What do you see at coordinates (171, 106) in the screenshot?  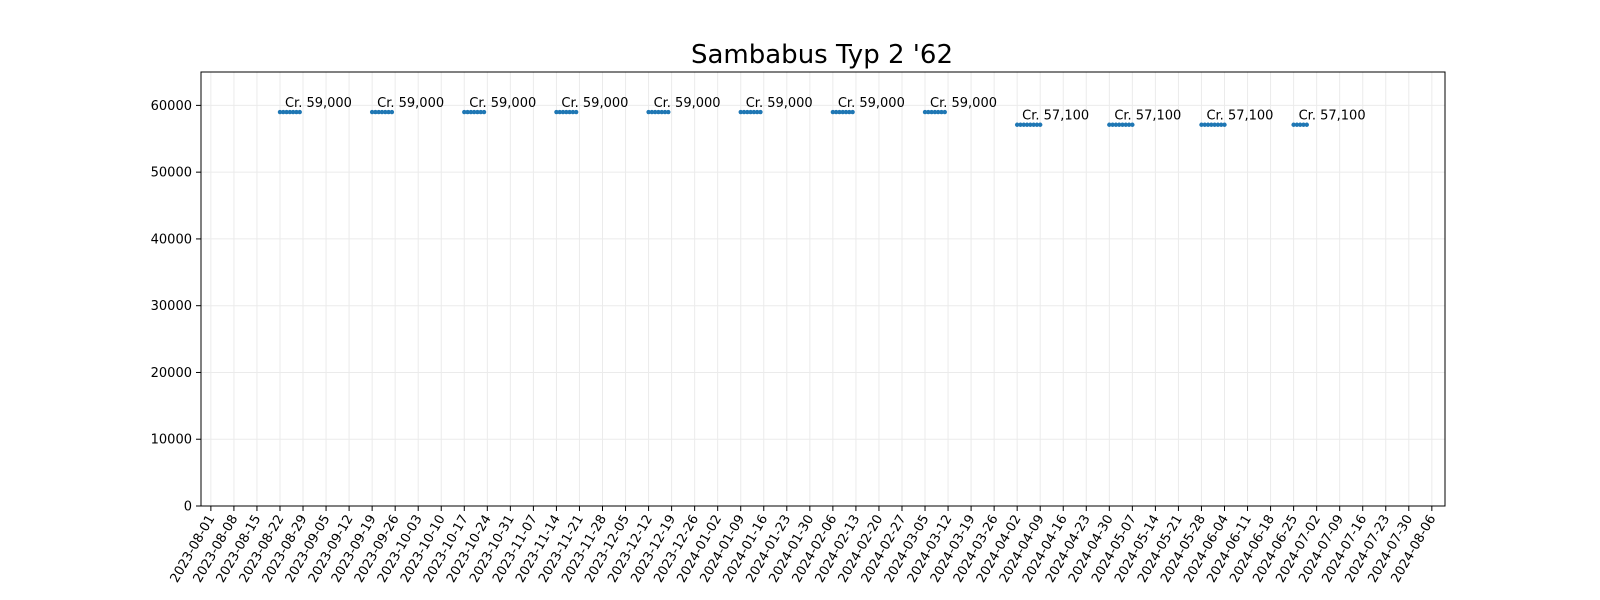 I see `y-tick-label: 60000` at bounding box center [171, 106].